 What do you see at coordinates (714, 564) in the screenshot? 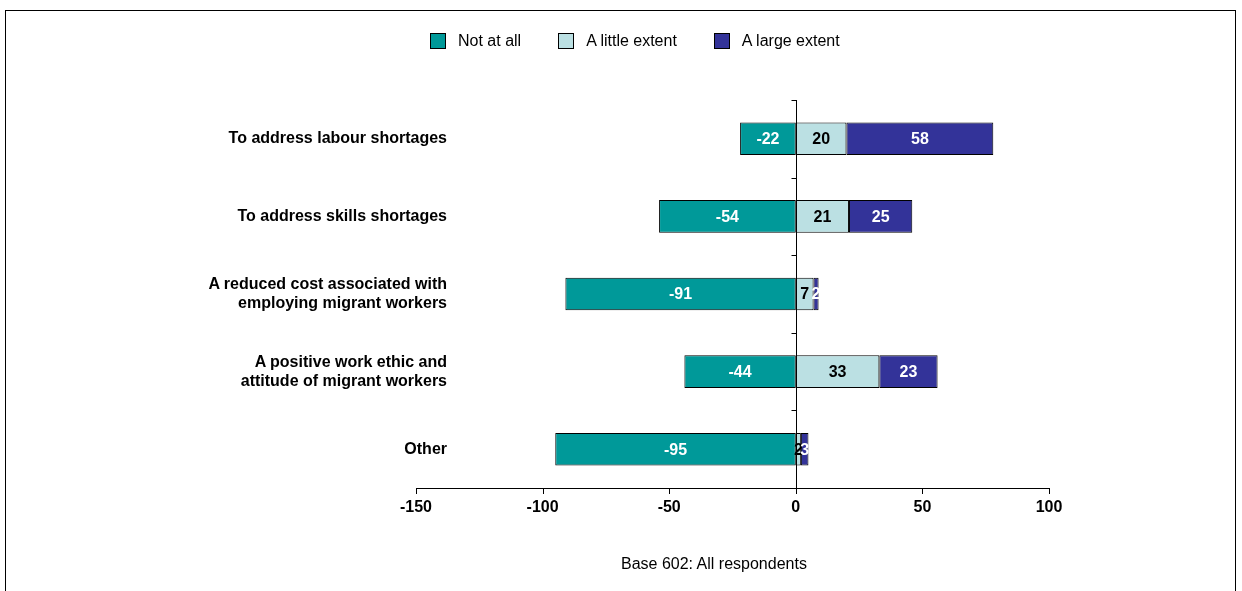
I see `text: Base 602: All respondents` at bounding box center [714, 564].